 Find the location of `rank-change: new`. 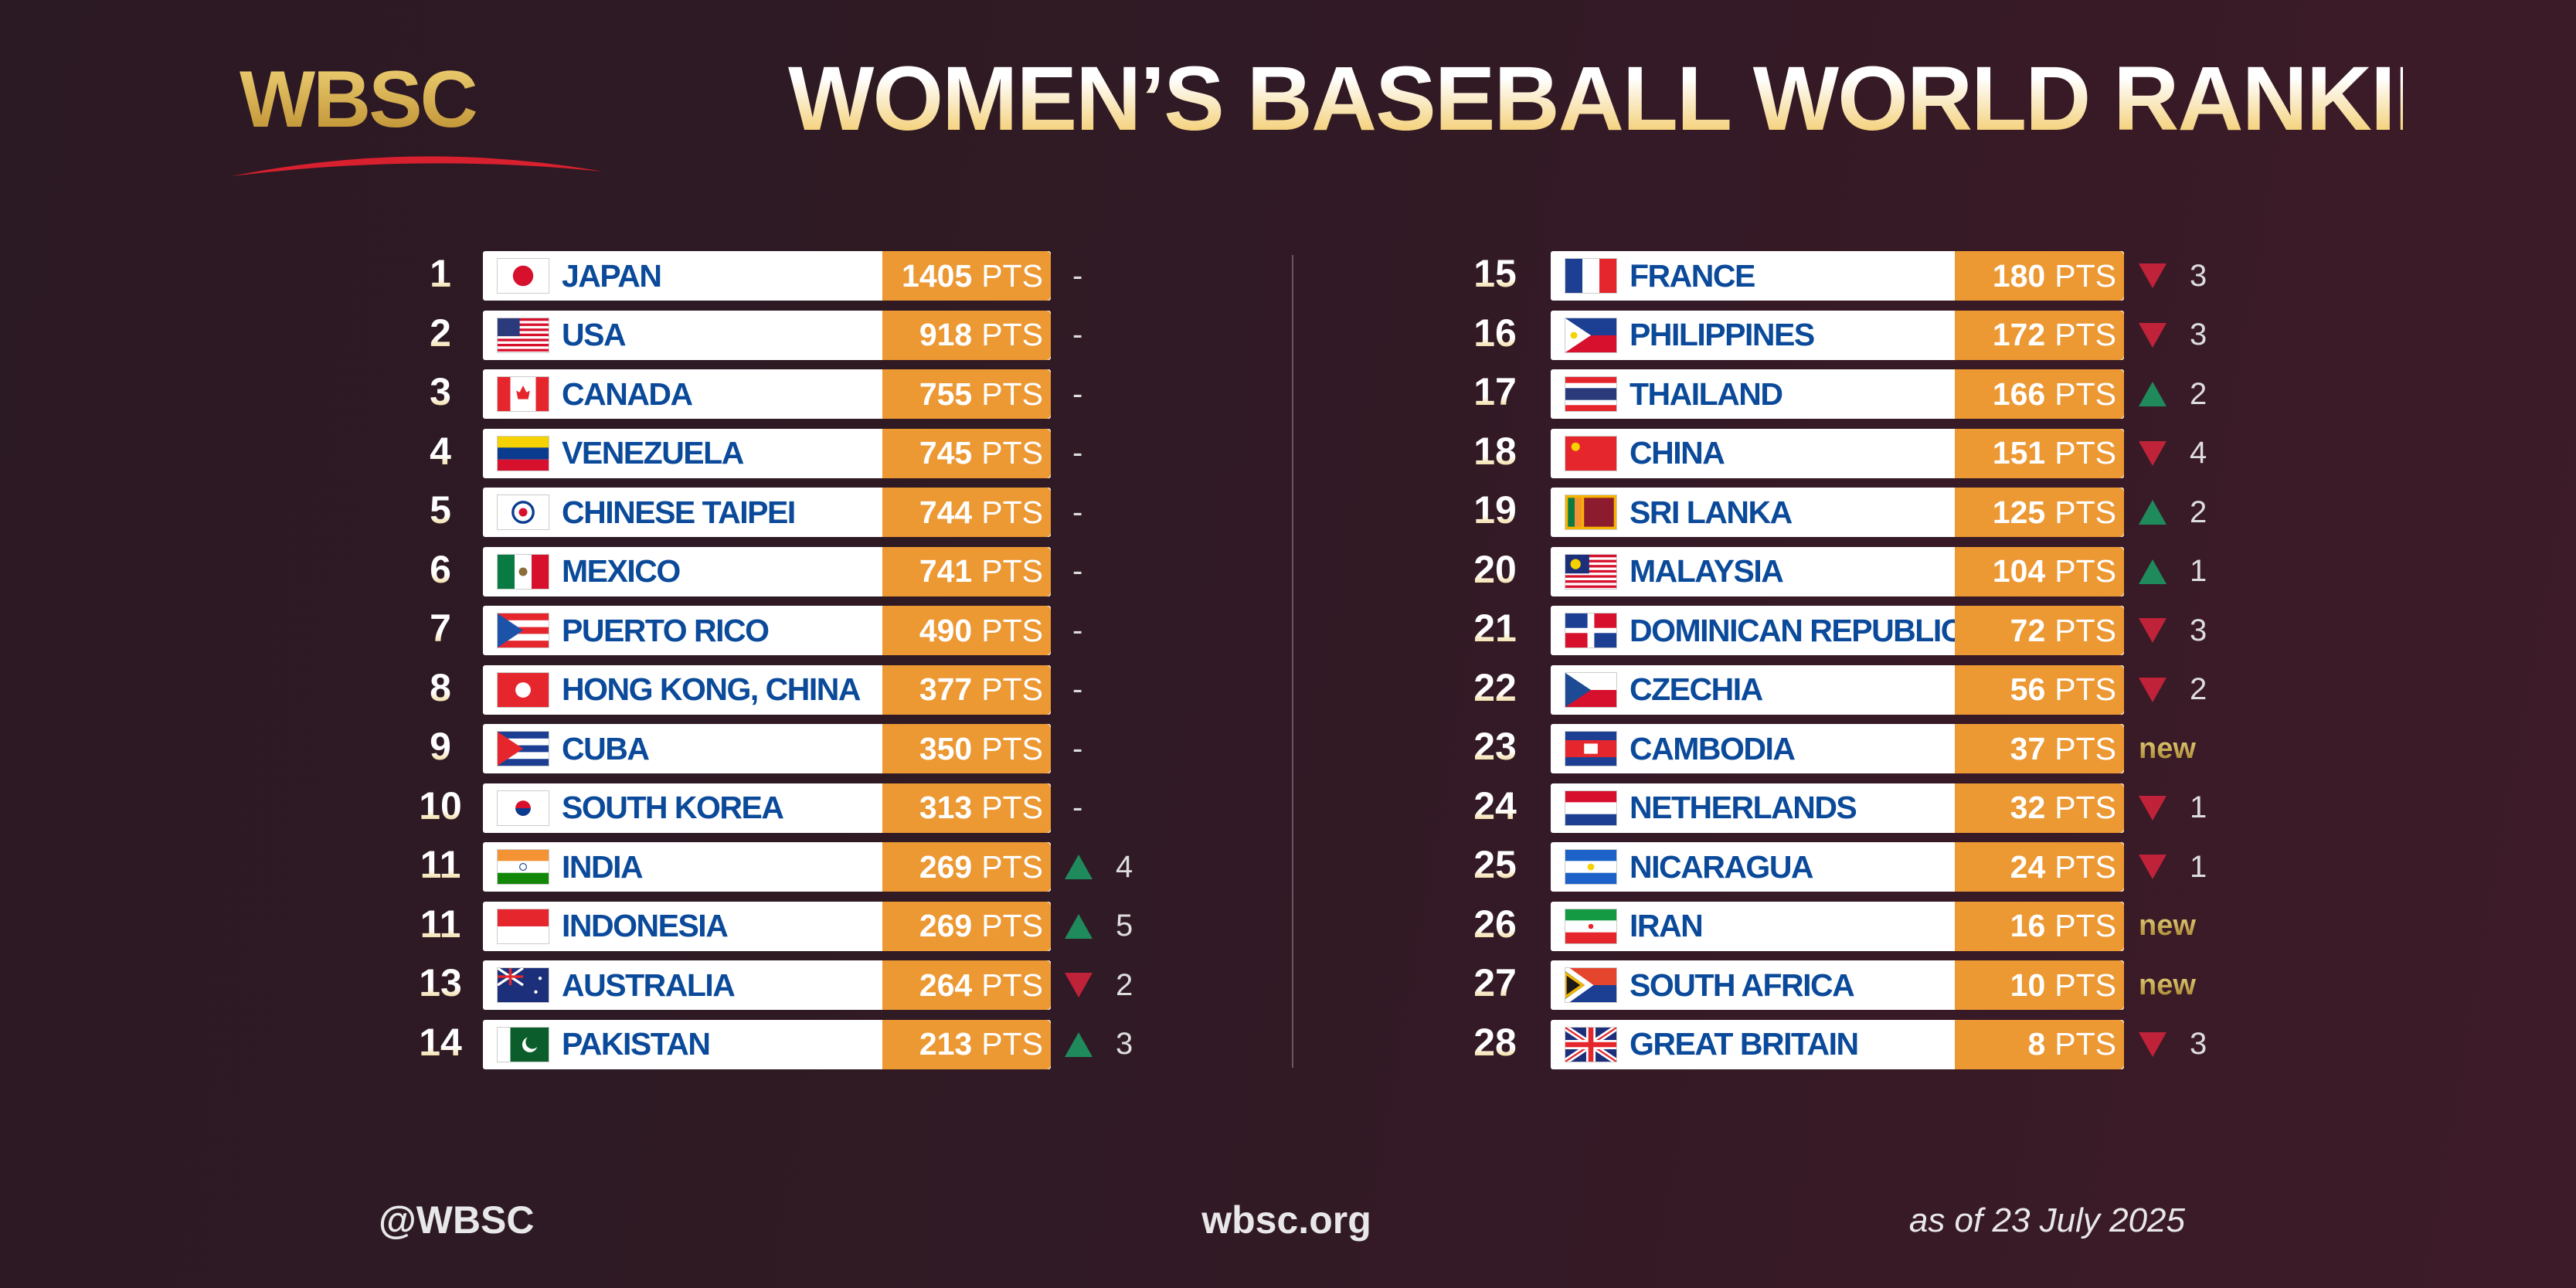

rank-change: new is located at coordinates (2167, 748).